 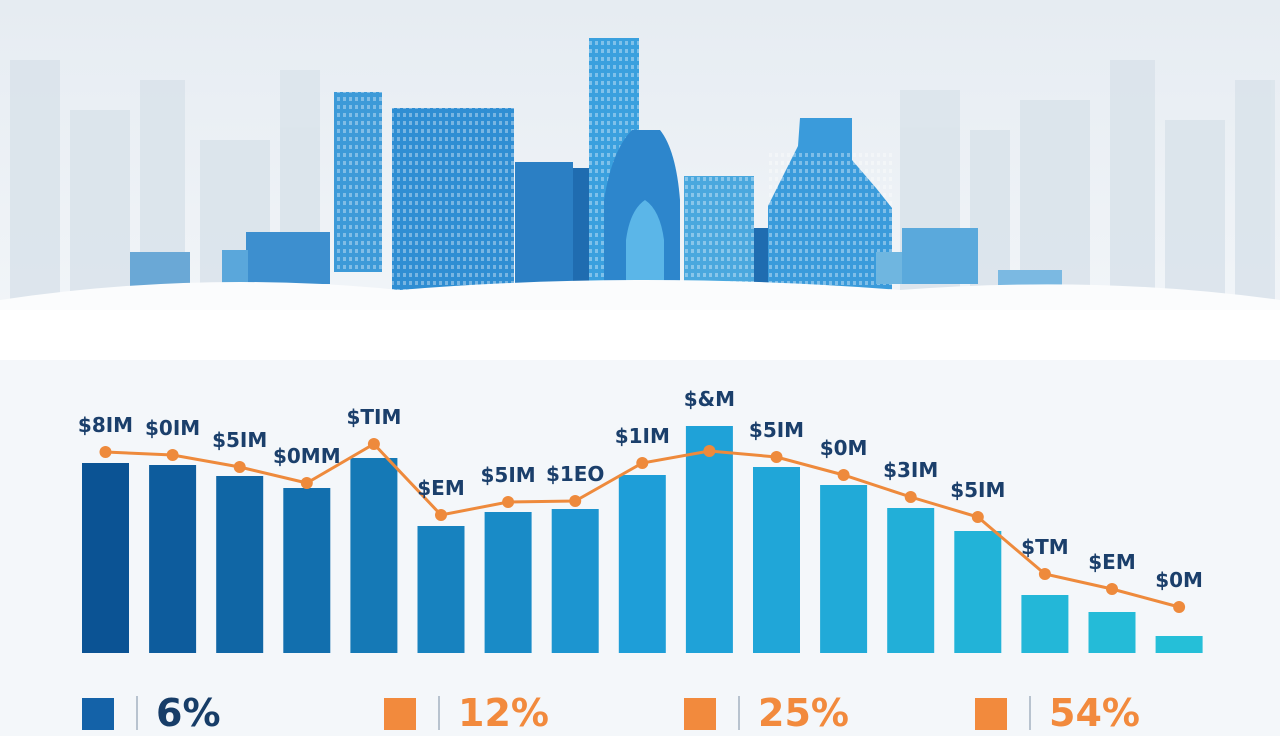 What do you see at coordinates (642, 436) in the screenshot?
I see `data-label: $1IM` at bounding box center [642, 436].